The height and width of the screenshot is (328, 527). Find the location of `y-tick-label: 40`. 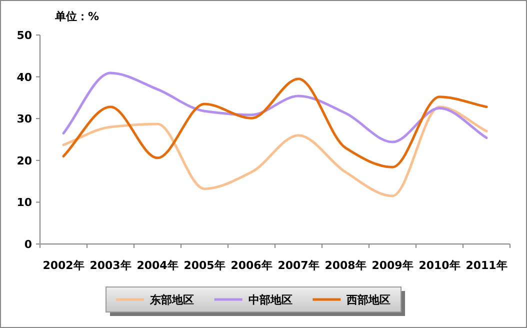

y-tick-label: 40 is located at coordinates (24, 77).